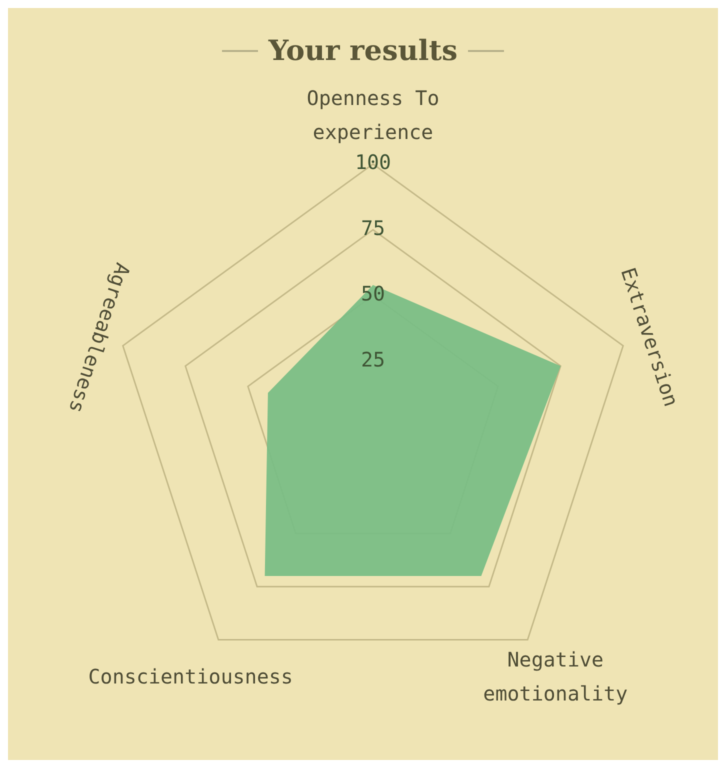 Image resolution: width=726 pixels, height=768 pixels. I want to click on spoke-label: Openness To experience, so click(373, 115).